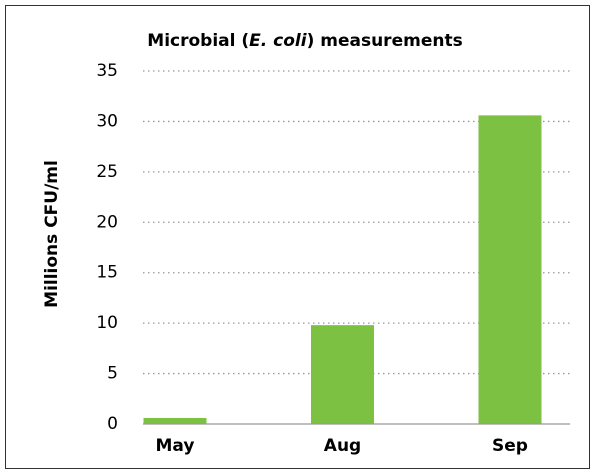  I want to click on y-tick-label: 0, so click(112, 424).